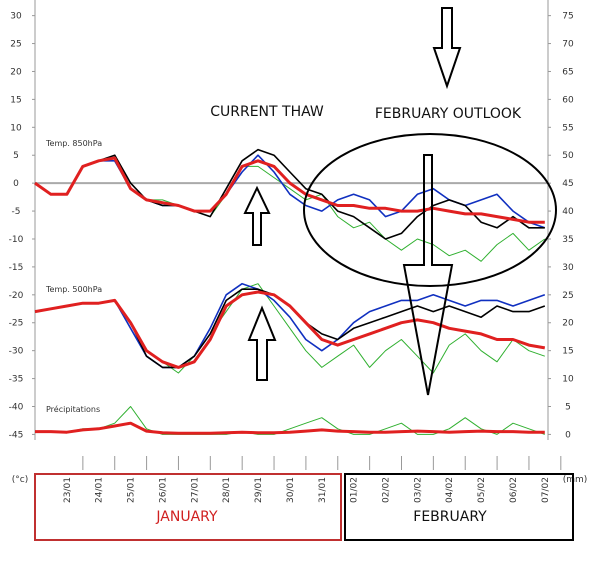 The image size is (600, 561). What do you see at coordinates (16, 380) in the screenshot?
I see `y-tick-label: -35` at bounding box center [16, 380].